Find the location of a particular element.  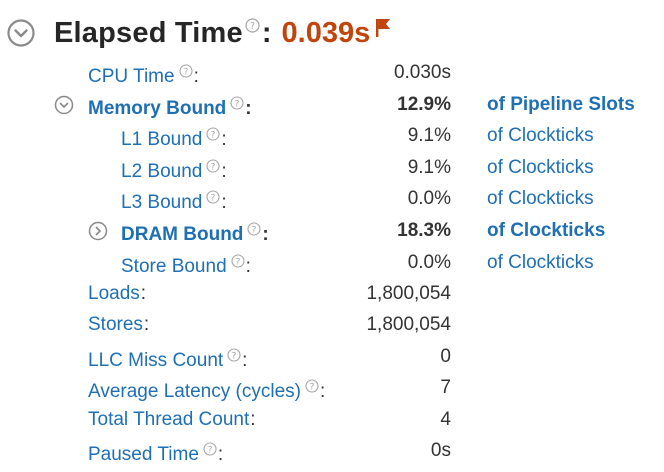

metric-row-stores: Stores: 1,800,054 is located at coordinates (332, 325).